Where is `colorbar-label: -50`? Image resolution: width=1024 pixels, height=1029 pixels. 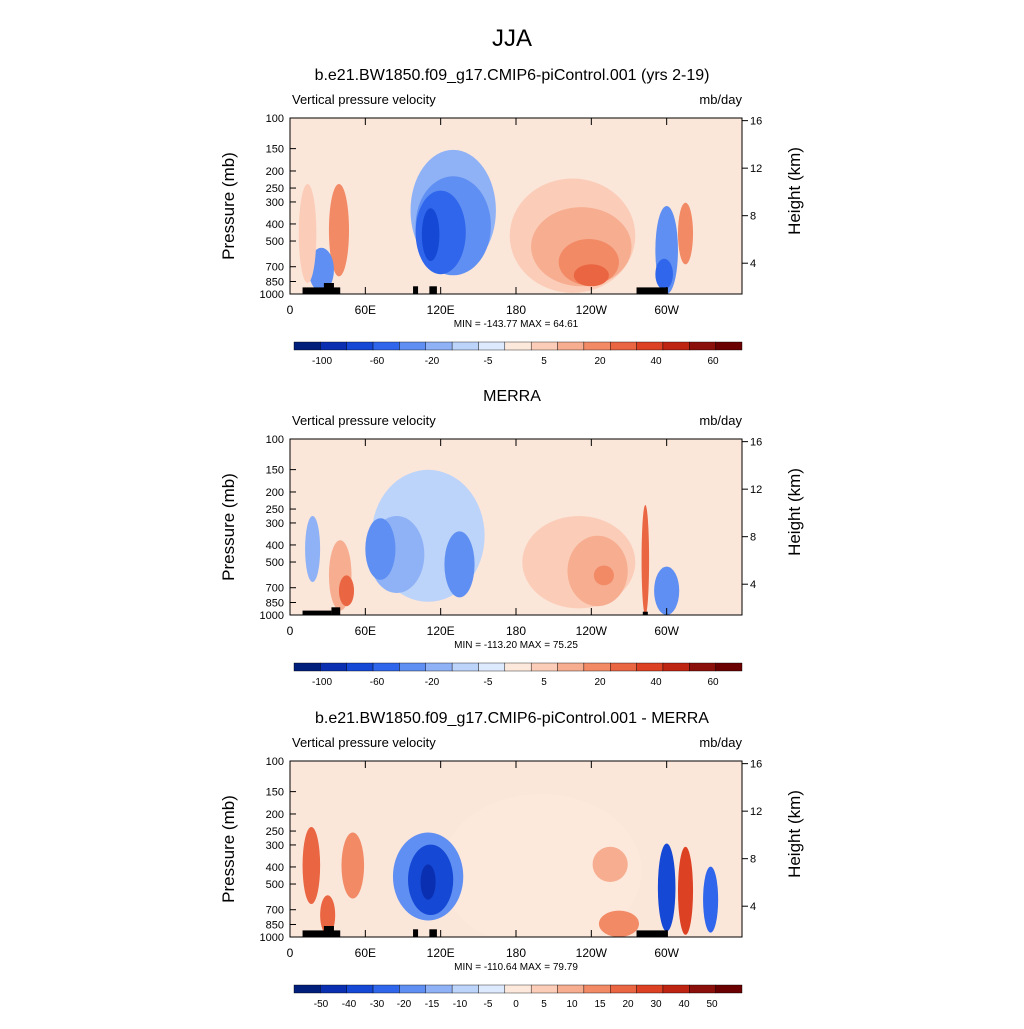 colorbar-label: -50 is located at coordinates (321, 1004).